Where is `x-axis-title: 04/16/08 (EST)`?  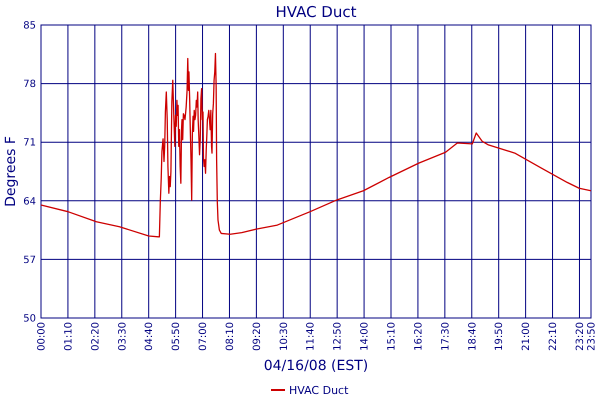 x-axis-title: 04/16/08 (EST) is located at coordinates (316, 366).